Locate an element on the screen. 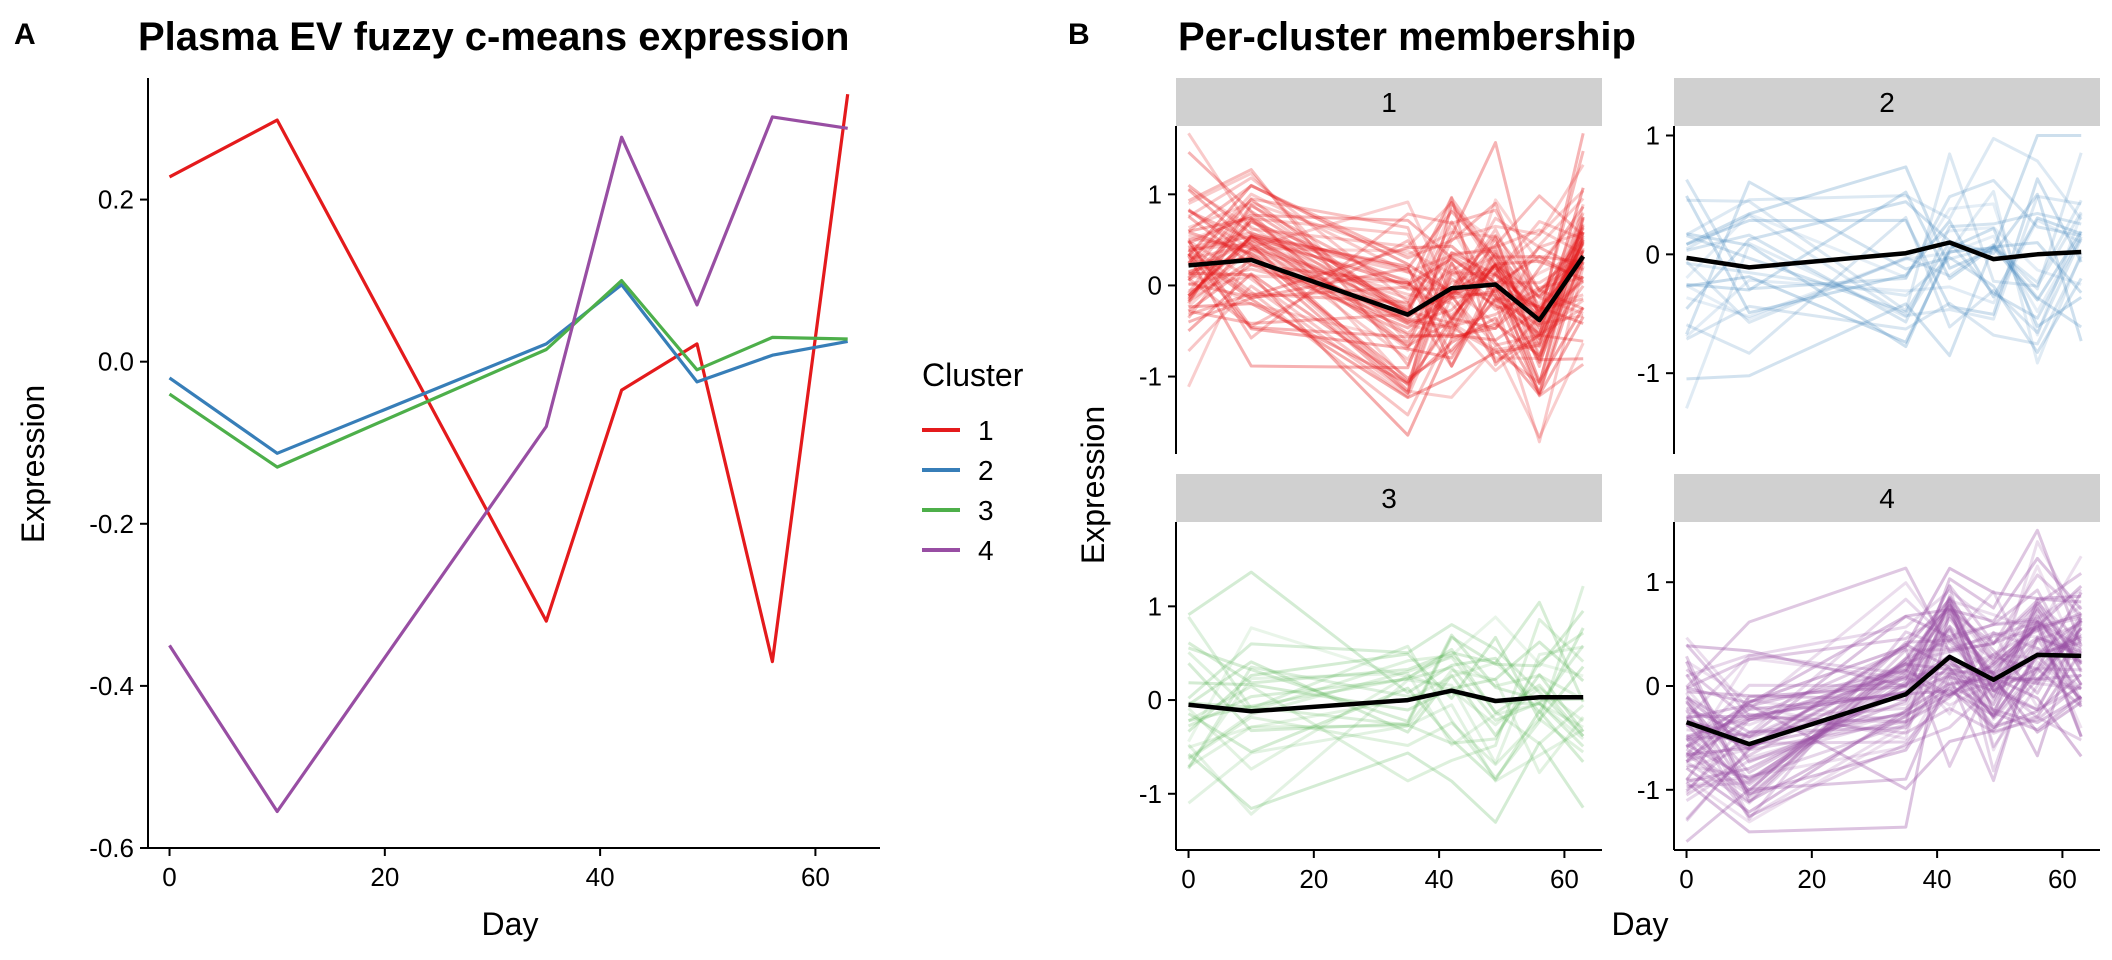 The height and width of the screenshot is (960, 2112). panel-b-tag: B is located at coordinates (1079, 34).